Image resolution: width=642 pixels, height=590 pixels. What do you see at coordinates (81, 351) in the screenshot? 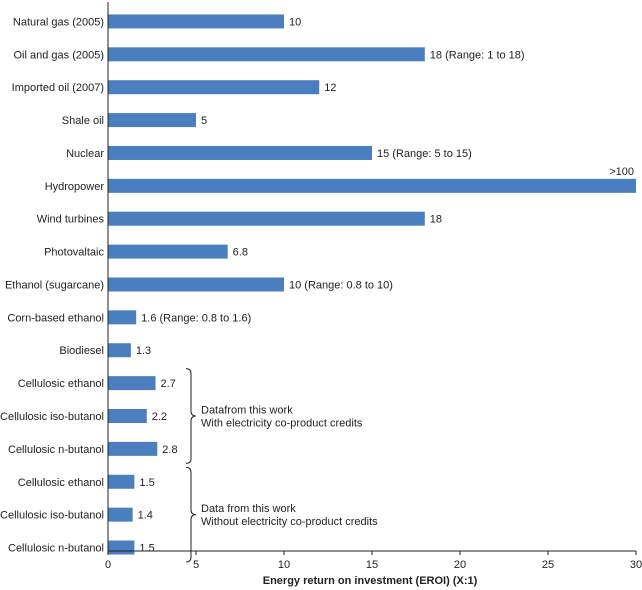
I see `category-label: Biodiesel` at bounding box center [81, 351].